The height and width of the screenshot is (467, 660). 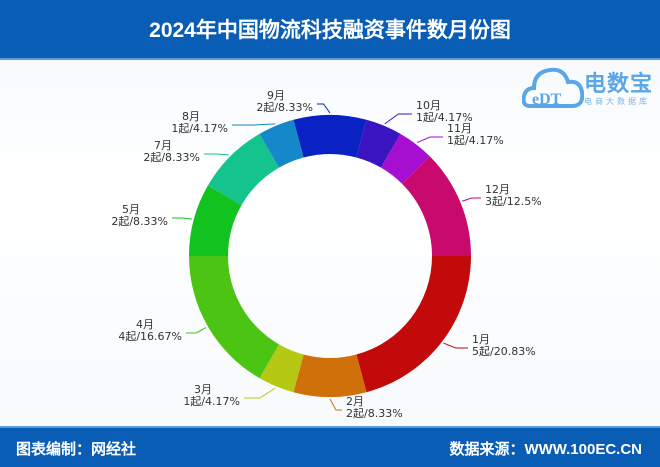 What do you see at coordinates (330, 136) in the screenshot?
I see `donut-slice-9月` at bounding box center [330, 136].